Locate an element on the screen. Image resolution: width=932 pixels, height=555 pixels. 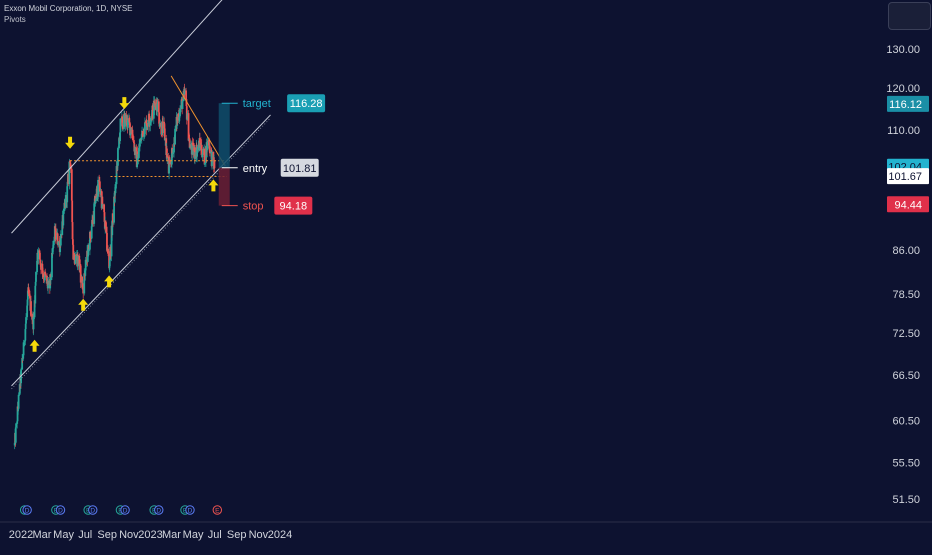
event-label: E is located at coordinates (217, 511).